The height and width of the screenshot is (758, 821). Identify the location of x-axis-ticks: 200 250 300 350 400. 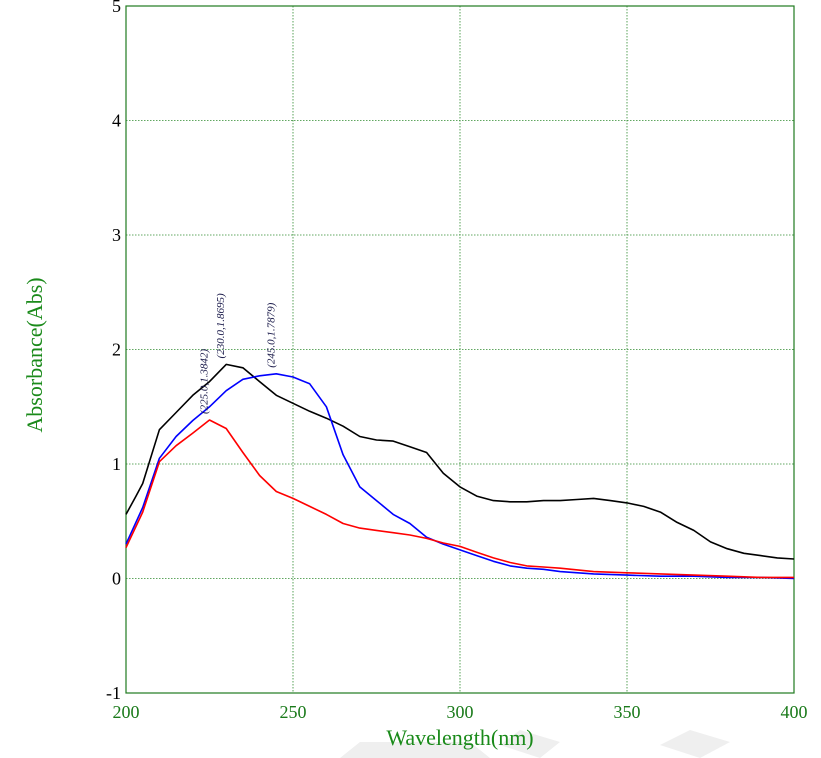
(460, 712).